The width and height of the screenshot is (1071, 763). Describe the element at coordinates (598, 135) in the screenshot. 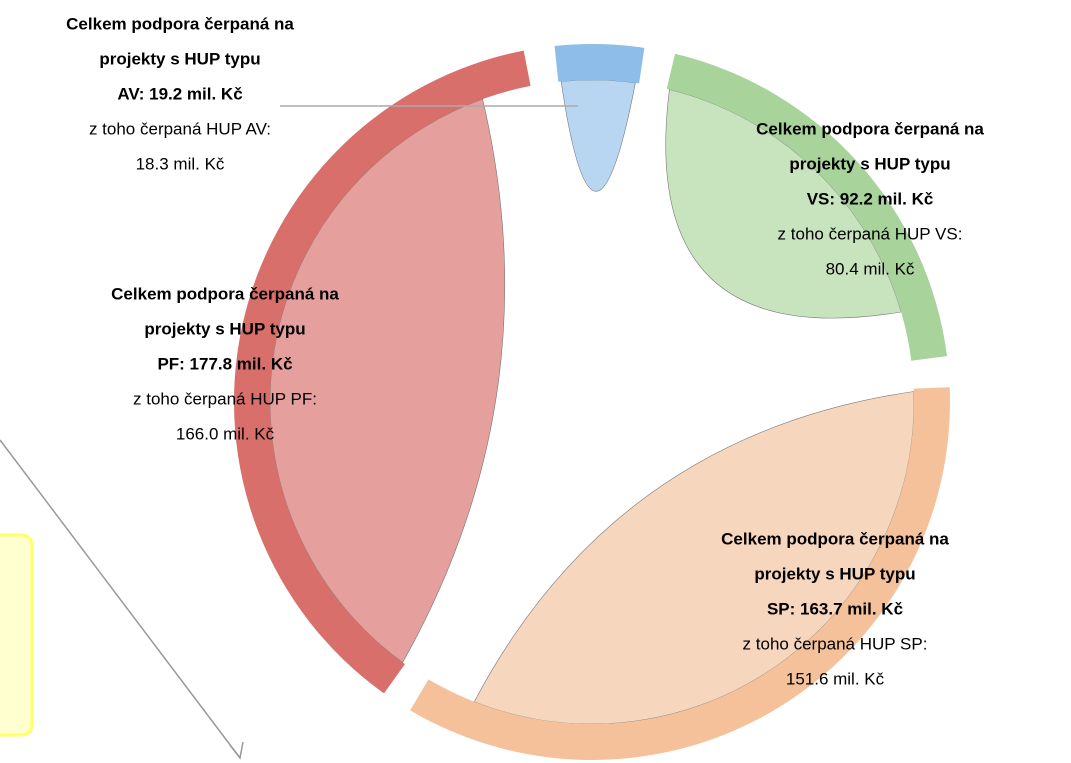

I see `hup-ribbon` at that location.